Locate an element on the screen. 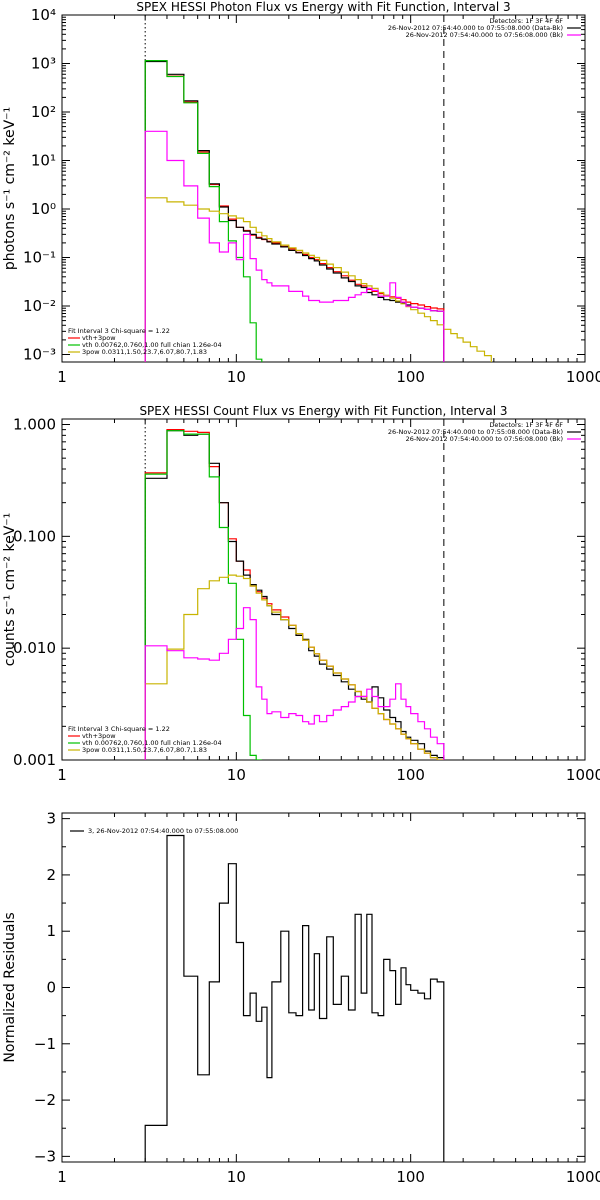  y-tick-label: 10⁻¹ is located at coordinates (39, 257).